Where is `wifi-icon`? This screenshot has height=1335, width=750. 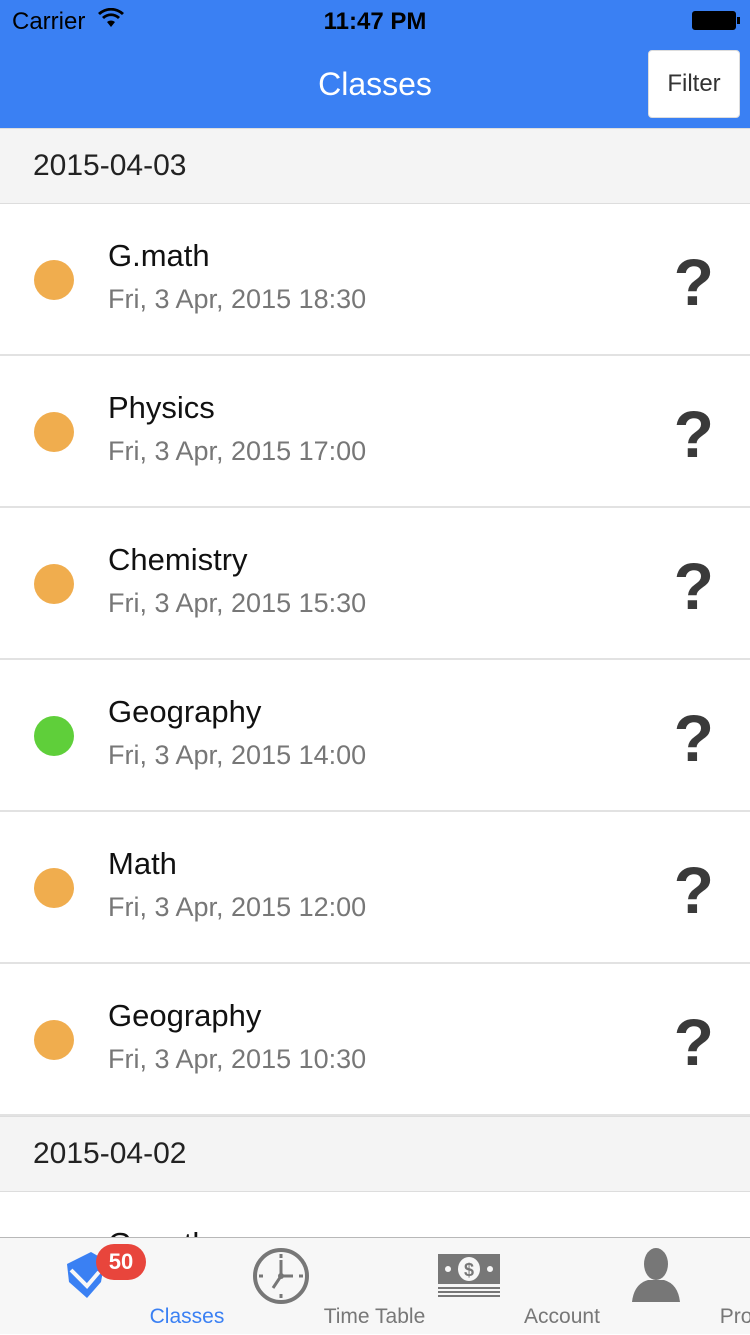
wifi-icon is located at coordinates (111, 17).